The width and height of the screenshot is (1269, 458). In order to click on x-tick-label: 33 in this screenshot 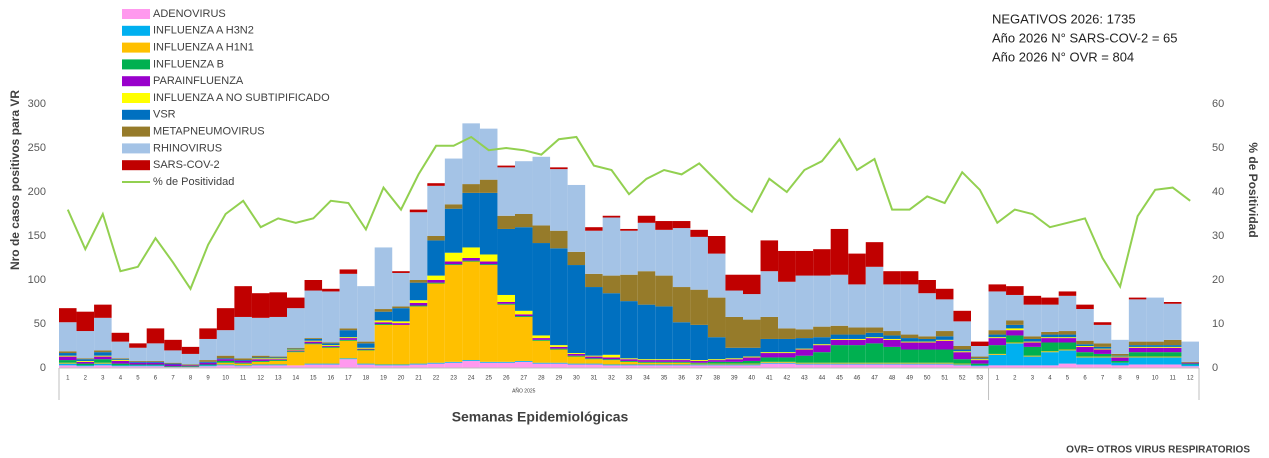, I will do `click(629, 379)`.